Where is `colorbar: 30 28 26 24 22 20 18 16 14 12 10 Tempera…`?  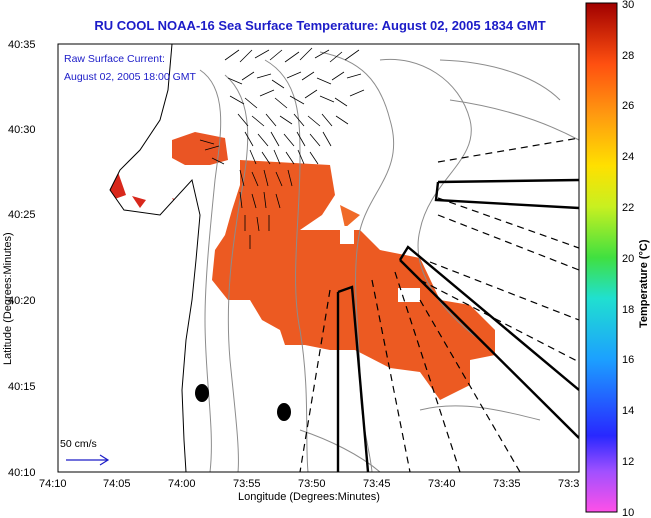
colorbar: 30 28 26 24 22 20 18 16 14 12 10 Tempera… is located at coordinates (617, 259).